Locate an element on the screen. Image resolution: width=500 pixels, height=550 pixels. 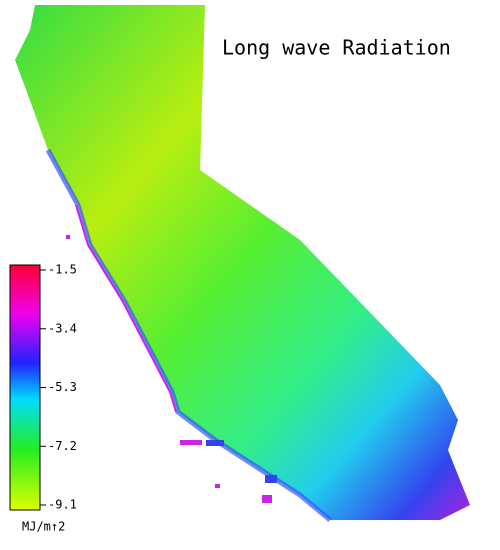
coastline-edge is located at coordinates (126, 308).